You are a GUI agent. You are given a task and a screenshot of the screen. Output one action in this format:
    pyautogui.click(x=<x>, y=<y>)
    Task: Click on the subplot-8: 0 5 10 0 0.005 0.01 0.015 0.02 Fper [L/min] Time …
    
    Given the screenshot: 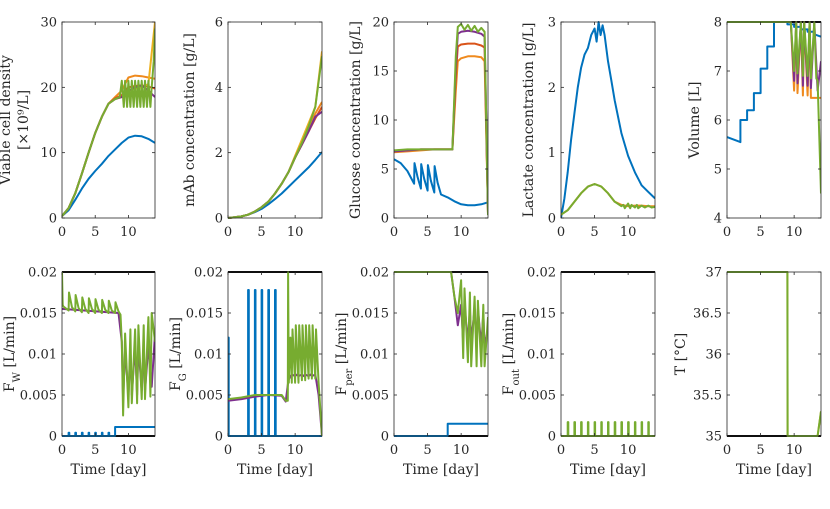 What is the action you would take?
    pyautogui.click(x=411, y=372)
    